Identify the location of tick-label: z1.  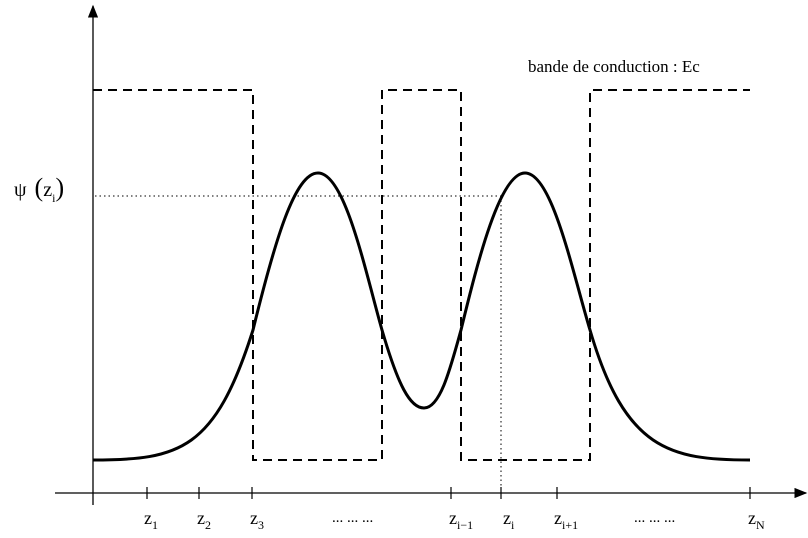
(151, 520).